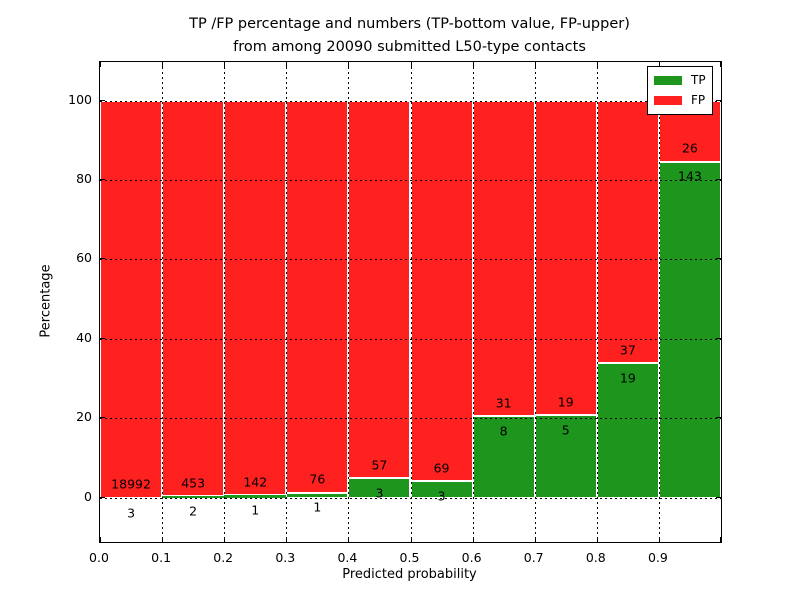 The image size is (800, 600). I want to click on fp-count-label: 19, so click(565, 402).